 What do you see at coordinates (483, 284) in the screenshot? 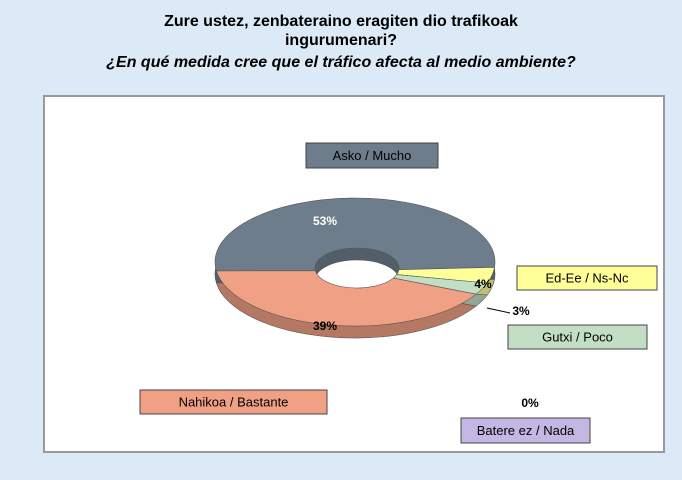
I see `data-label: 4%` at bounding box center [483, 284].